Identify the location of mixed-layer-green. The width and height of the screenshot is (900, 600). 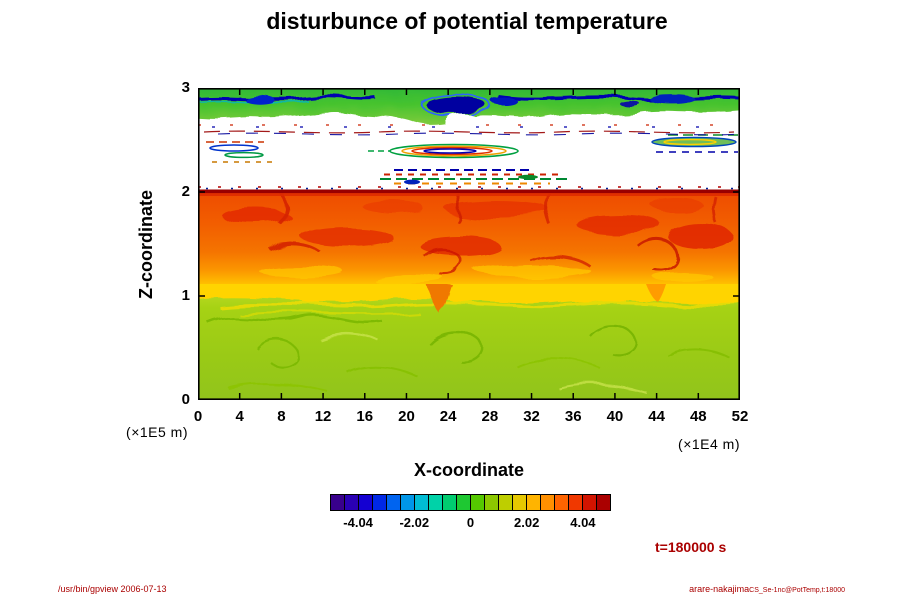
(469, 342).